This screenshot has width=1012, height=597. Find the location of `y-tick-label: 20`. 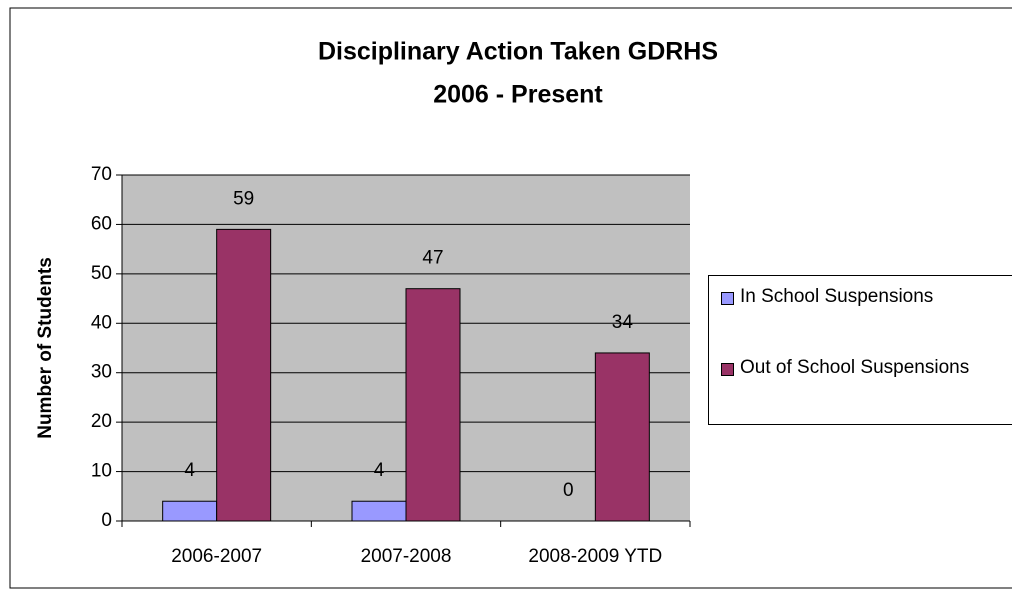

y-tick-label: 20 is located at coordinates (101, 421).